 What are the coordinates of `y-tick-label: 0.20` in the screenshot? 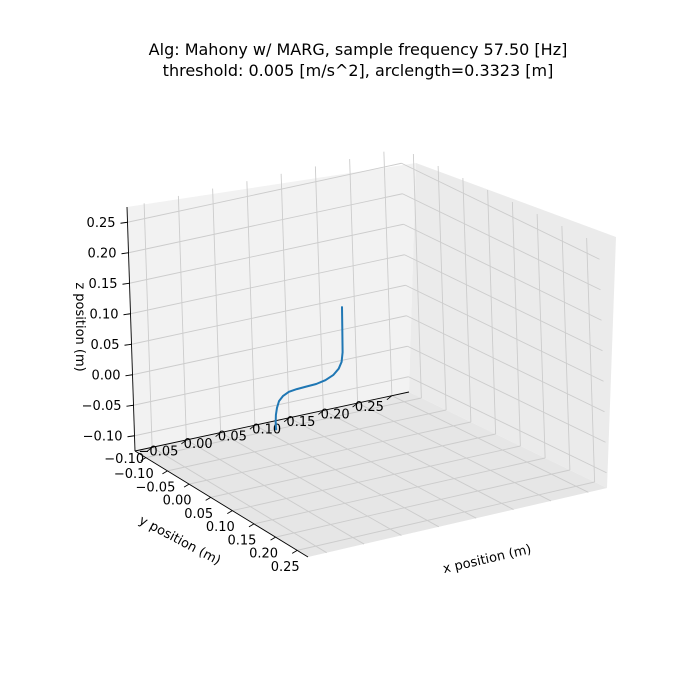 It's located at (335, 415).